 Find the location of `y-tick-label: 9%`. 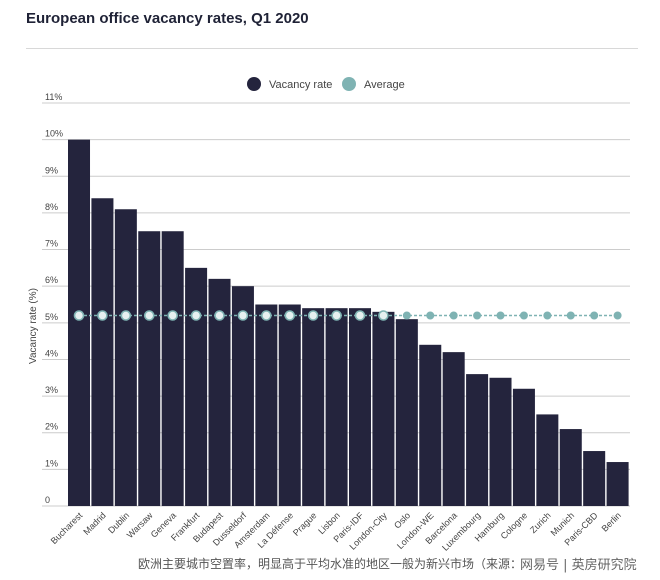

y-tick-label: 9% is located at coordinates (51, 170).